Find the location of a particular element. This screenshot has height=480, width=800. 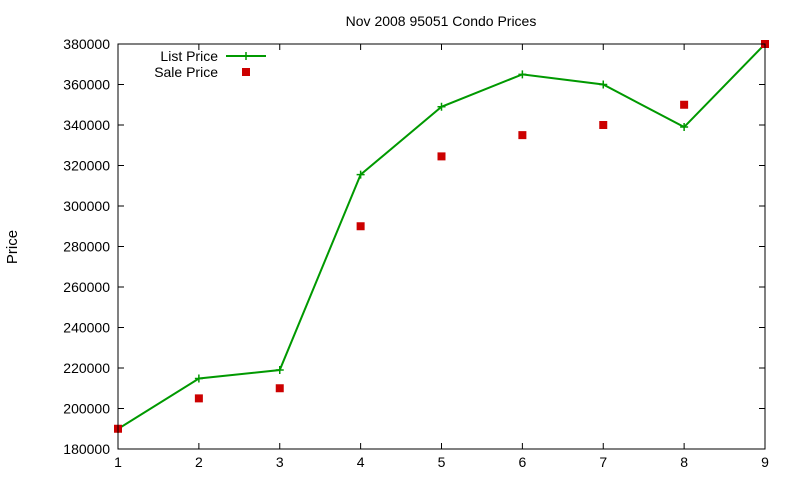

x-tick-label: 3 is located at coordinates (280, 462).